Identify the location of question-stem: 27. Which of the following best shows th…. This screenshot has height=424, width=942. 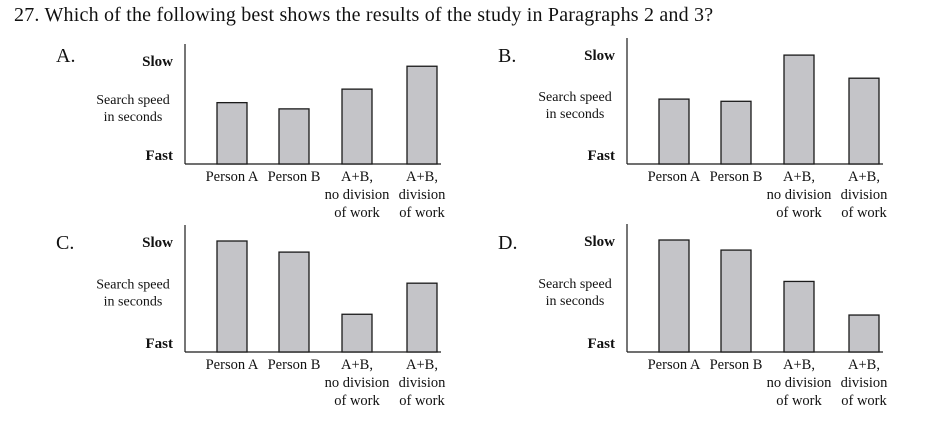
(363, 15).